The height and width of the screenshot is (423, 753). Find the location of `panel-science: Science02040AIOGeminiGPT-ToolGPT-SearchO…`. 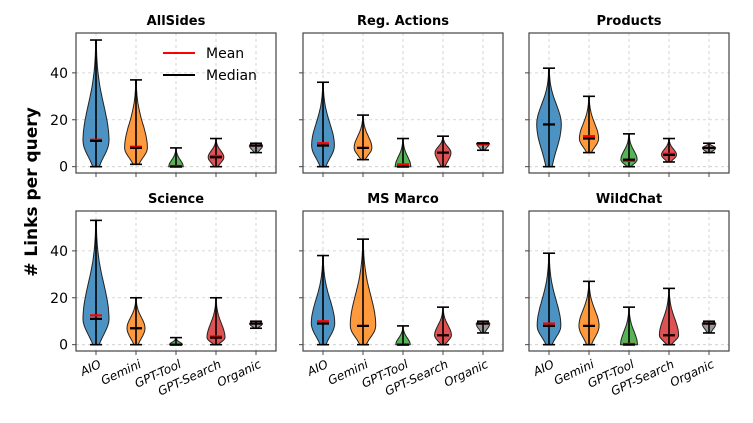

panel-science: Science02040AIOGeminiGPT-ToolGPT-SearchO… is located at coordinates (163, 295).